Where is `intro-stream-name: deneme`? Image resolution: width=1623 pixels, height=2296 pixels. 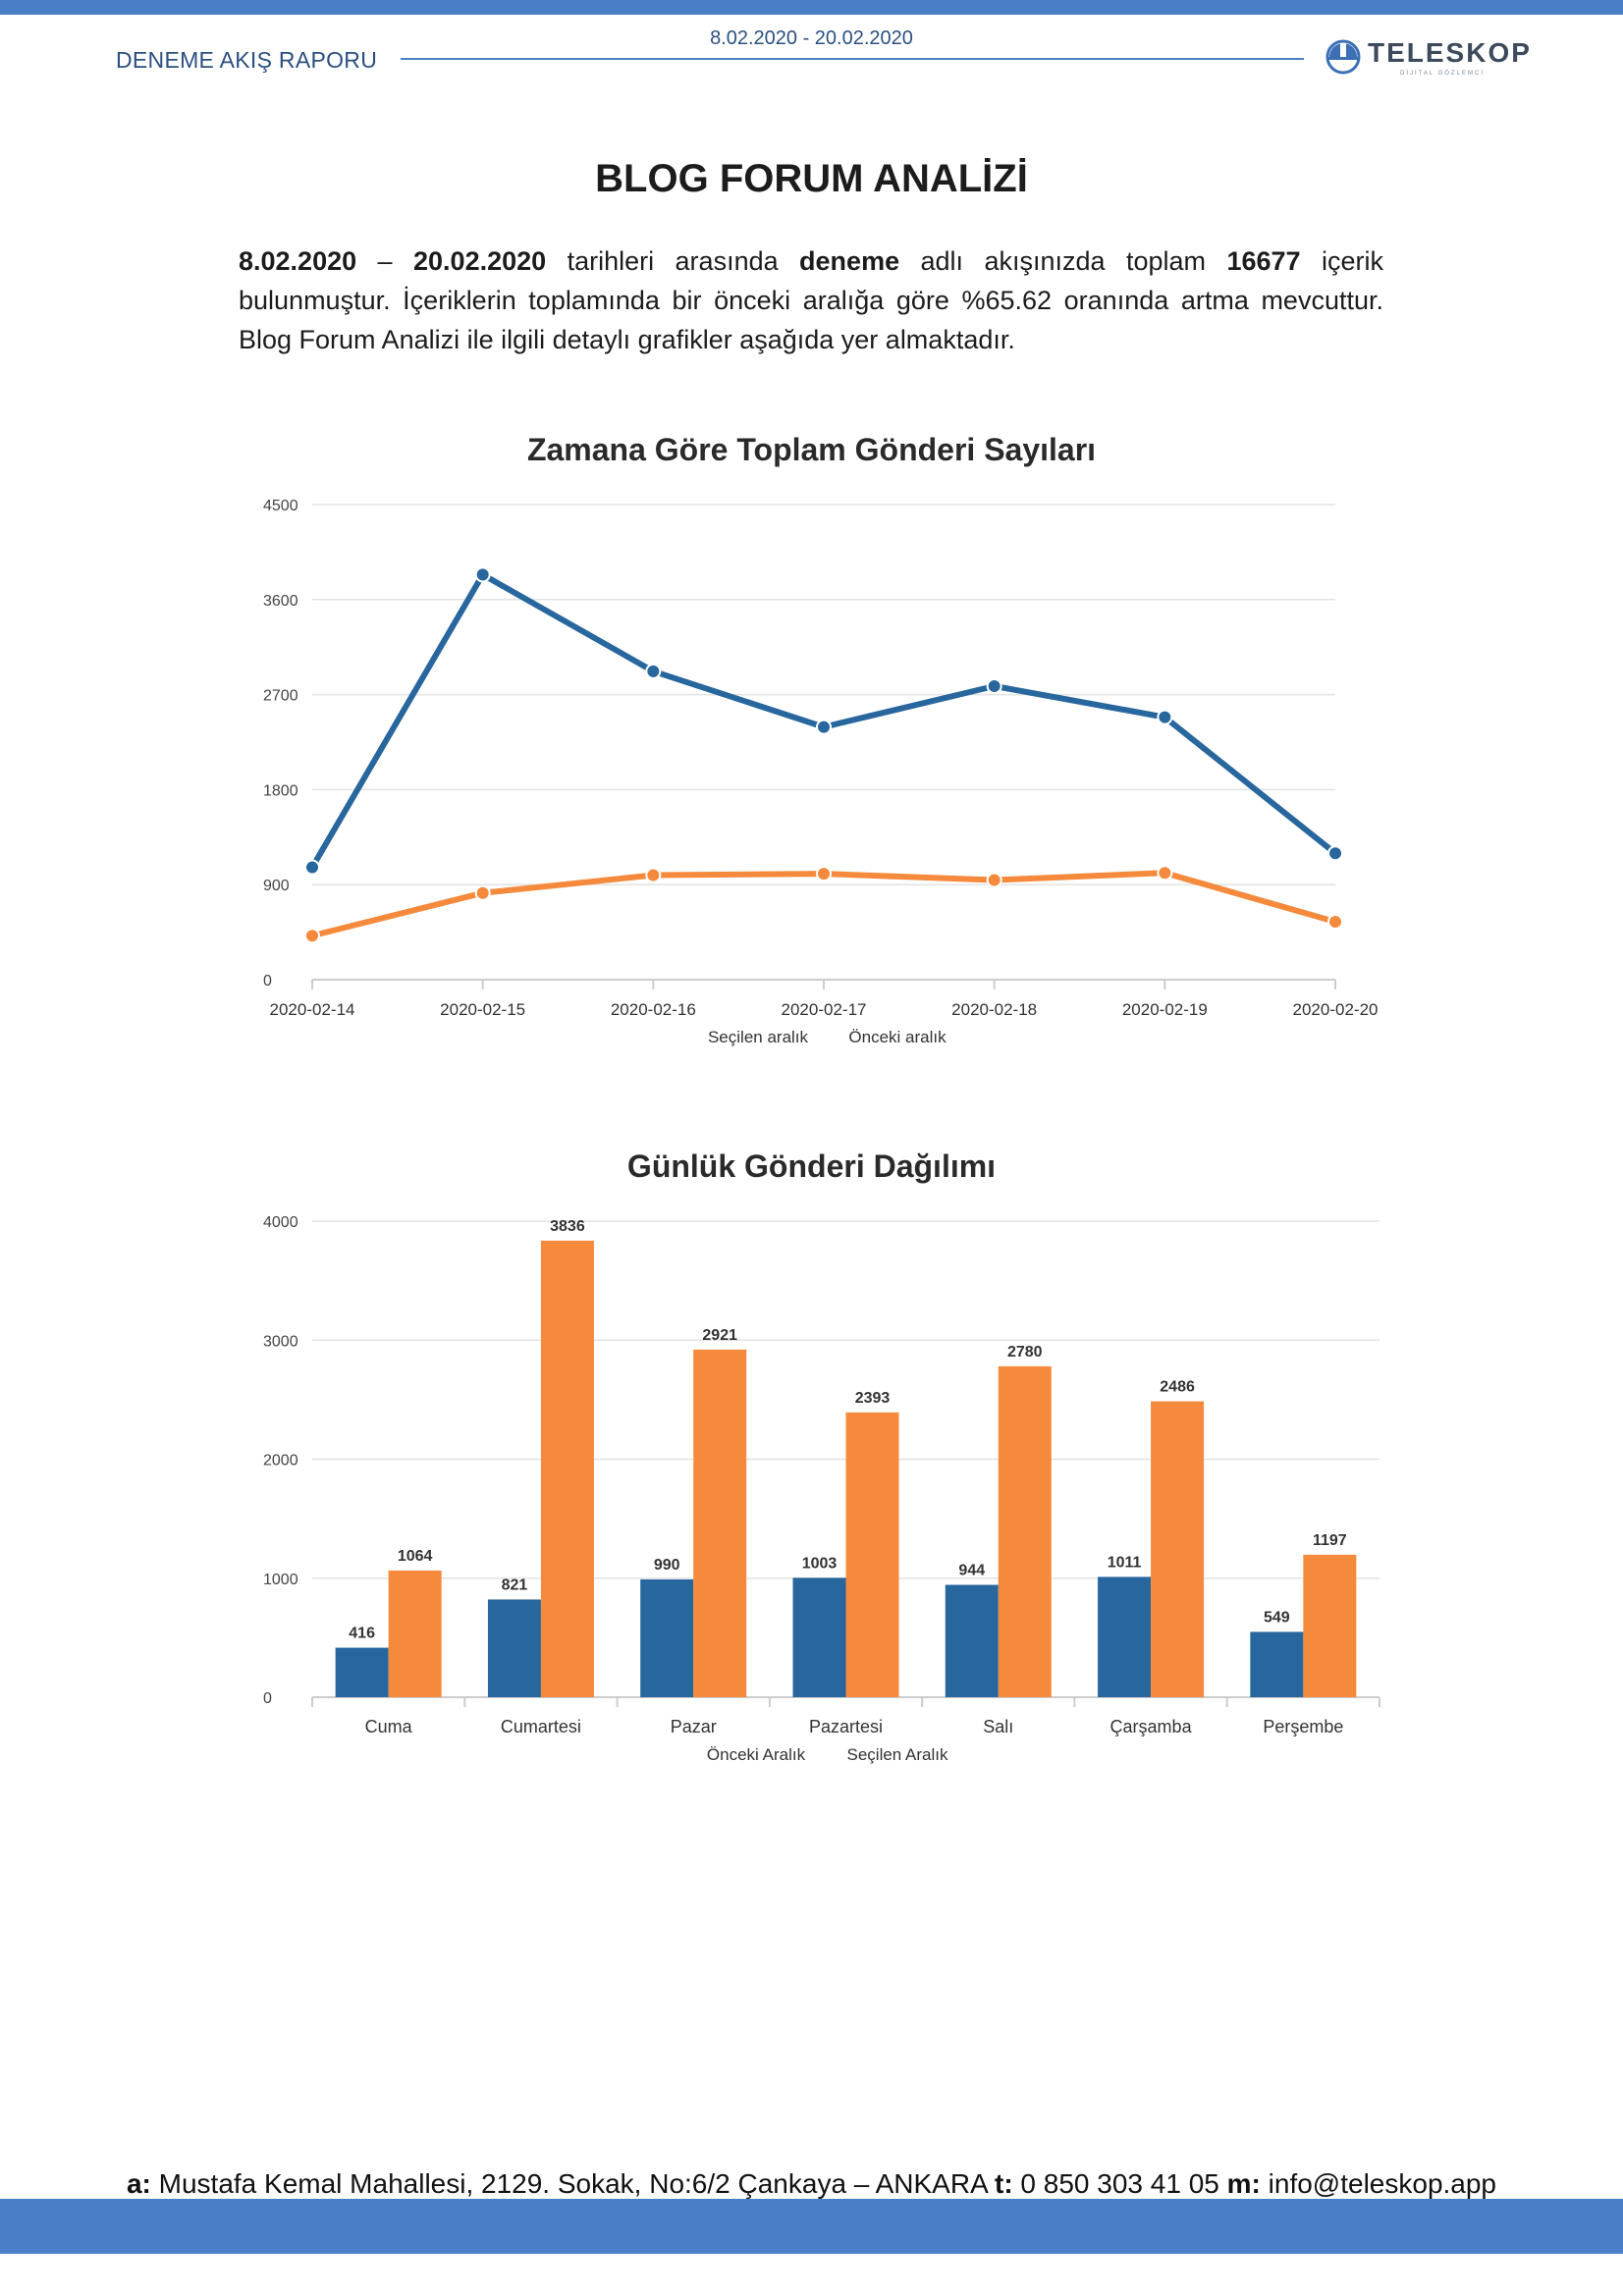 intro-stream-name: deneme is located at coordinates (849, 261).